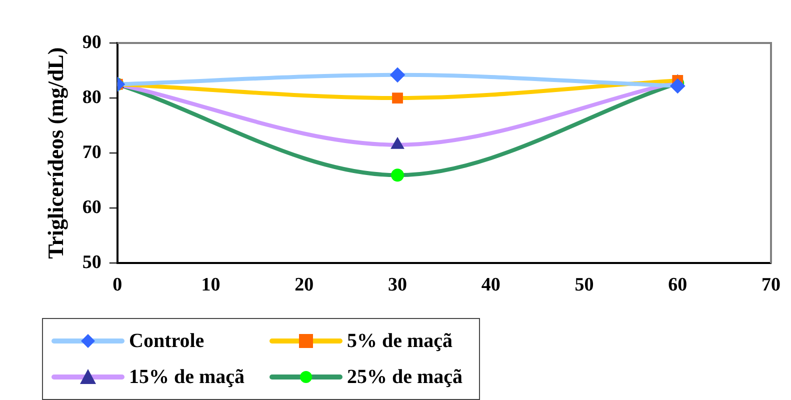  I want to click on legend-label: 15% de maçã, so click(187, 377).